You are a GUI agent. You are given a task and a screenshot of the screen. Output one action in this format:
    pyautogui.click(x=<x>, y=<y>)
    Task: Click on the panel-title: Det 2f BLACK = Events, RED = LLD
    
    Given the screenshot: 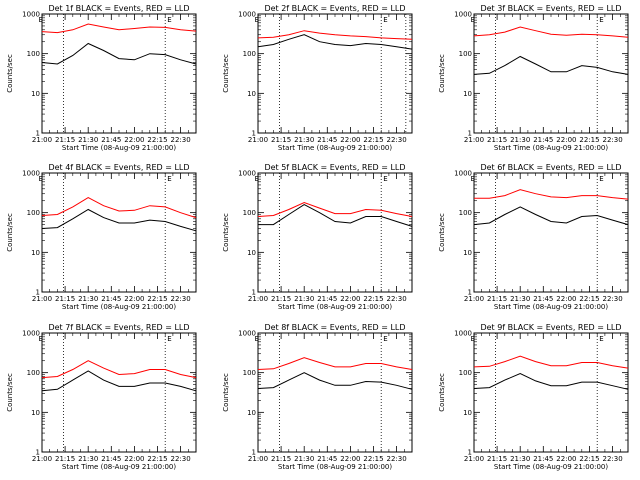 What is the action you would take?
    pyautogui.click(x=334, y=8)
    